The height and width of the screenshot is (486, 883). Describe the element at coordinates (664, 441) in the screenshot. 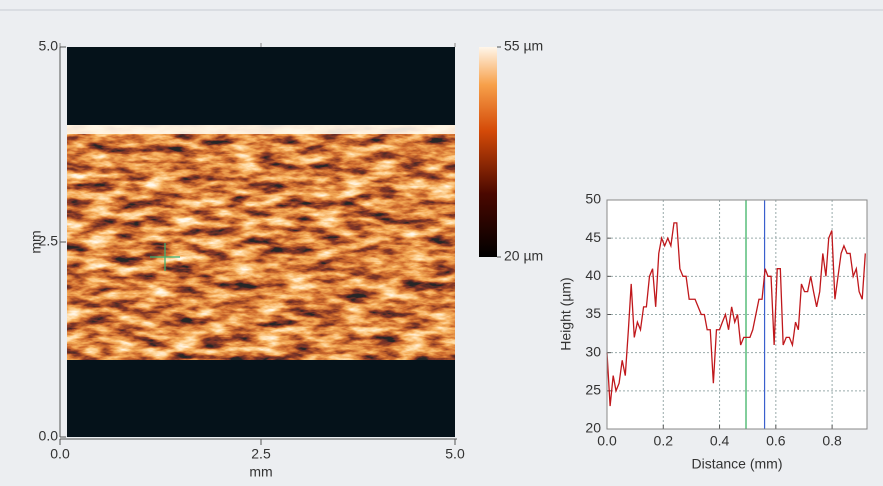

I see `x-tick-label: 0.2` at that location.